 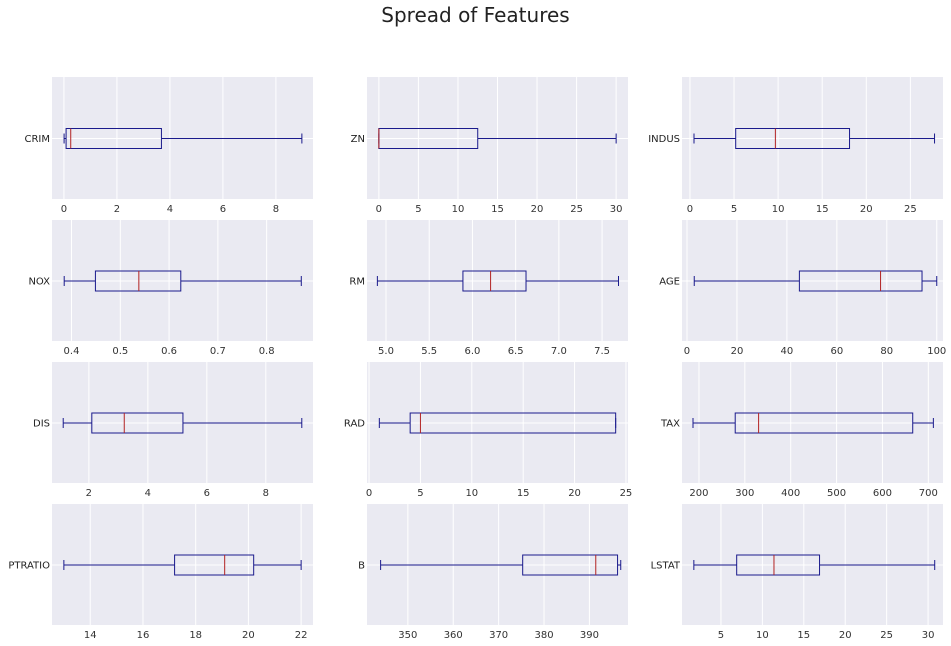 What do you see at coordinates (138, 281) in the screenshot?
I see `box-nox` at bounding box center [138, 281].